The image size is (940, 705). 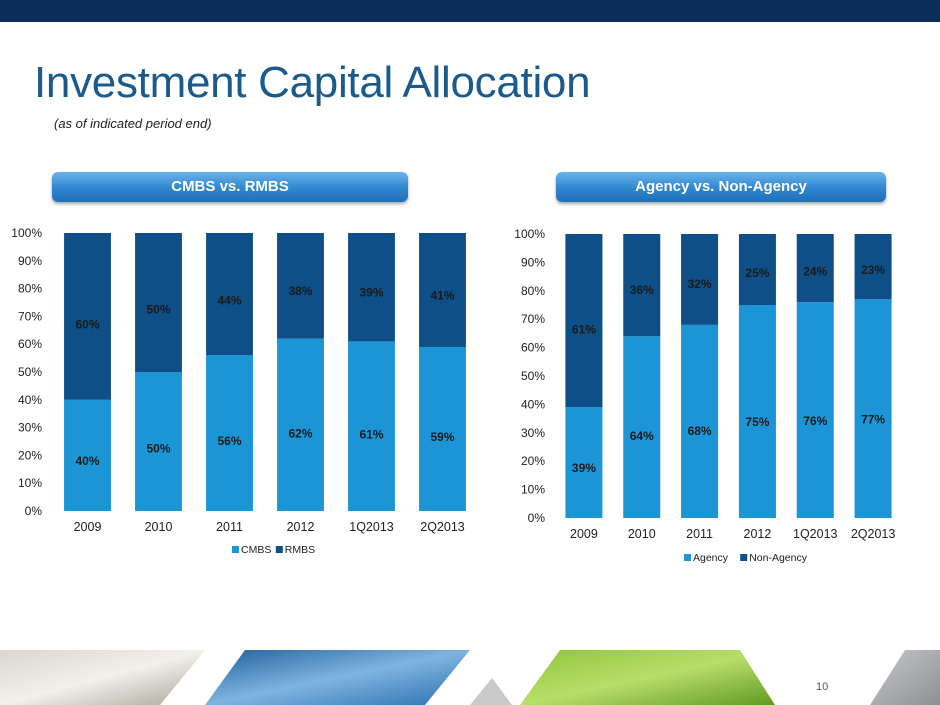 What do you see at coordinates (442, 296) in the screenshot?
I see `data-label: 41%` at bounding box center [442, 296].